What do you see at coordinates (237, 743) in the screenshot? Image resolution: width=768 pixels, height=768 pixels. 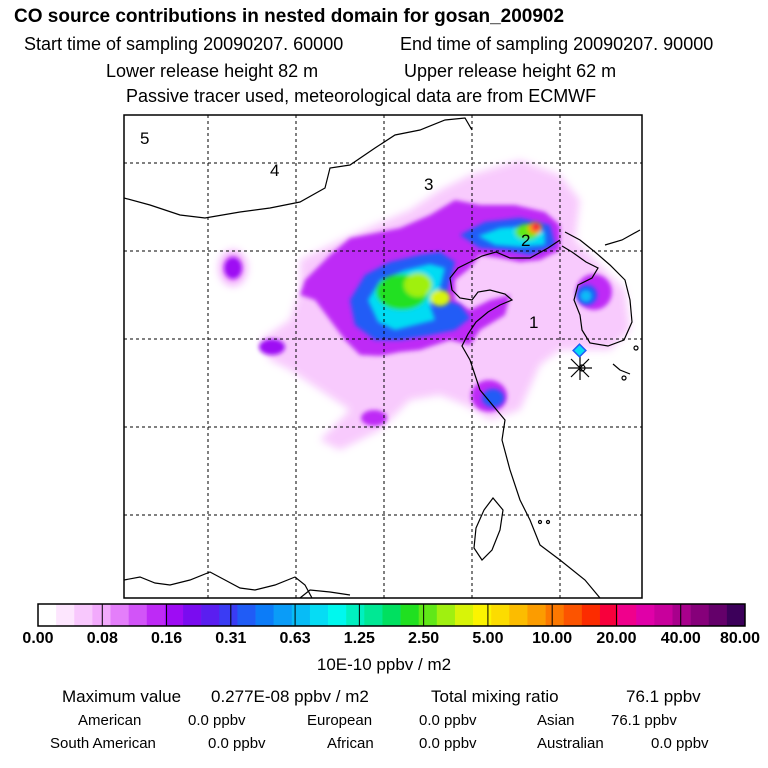 I see `source-value-south-american: 0.0 ppbv` at bounding box center [237, 743].